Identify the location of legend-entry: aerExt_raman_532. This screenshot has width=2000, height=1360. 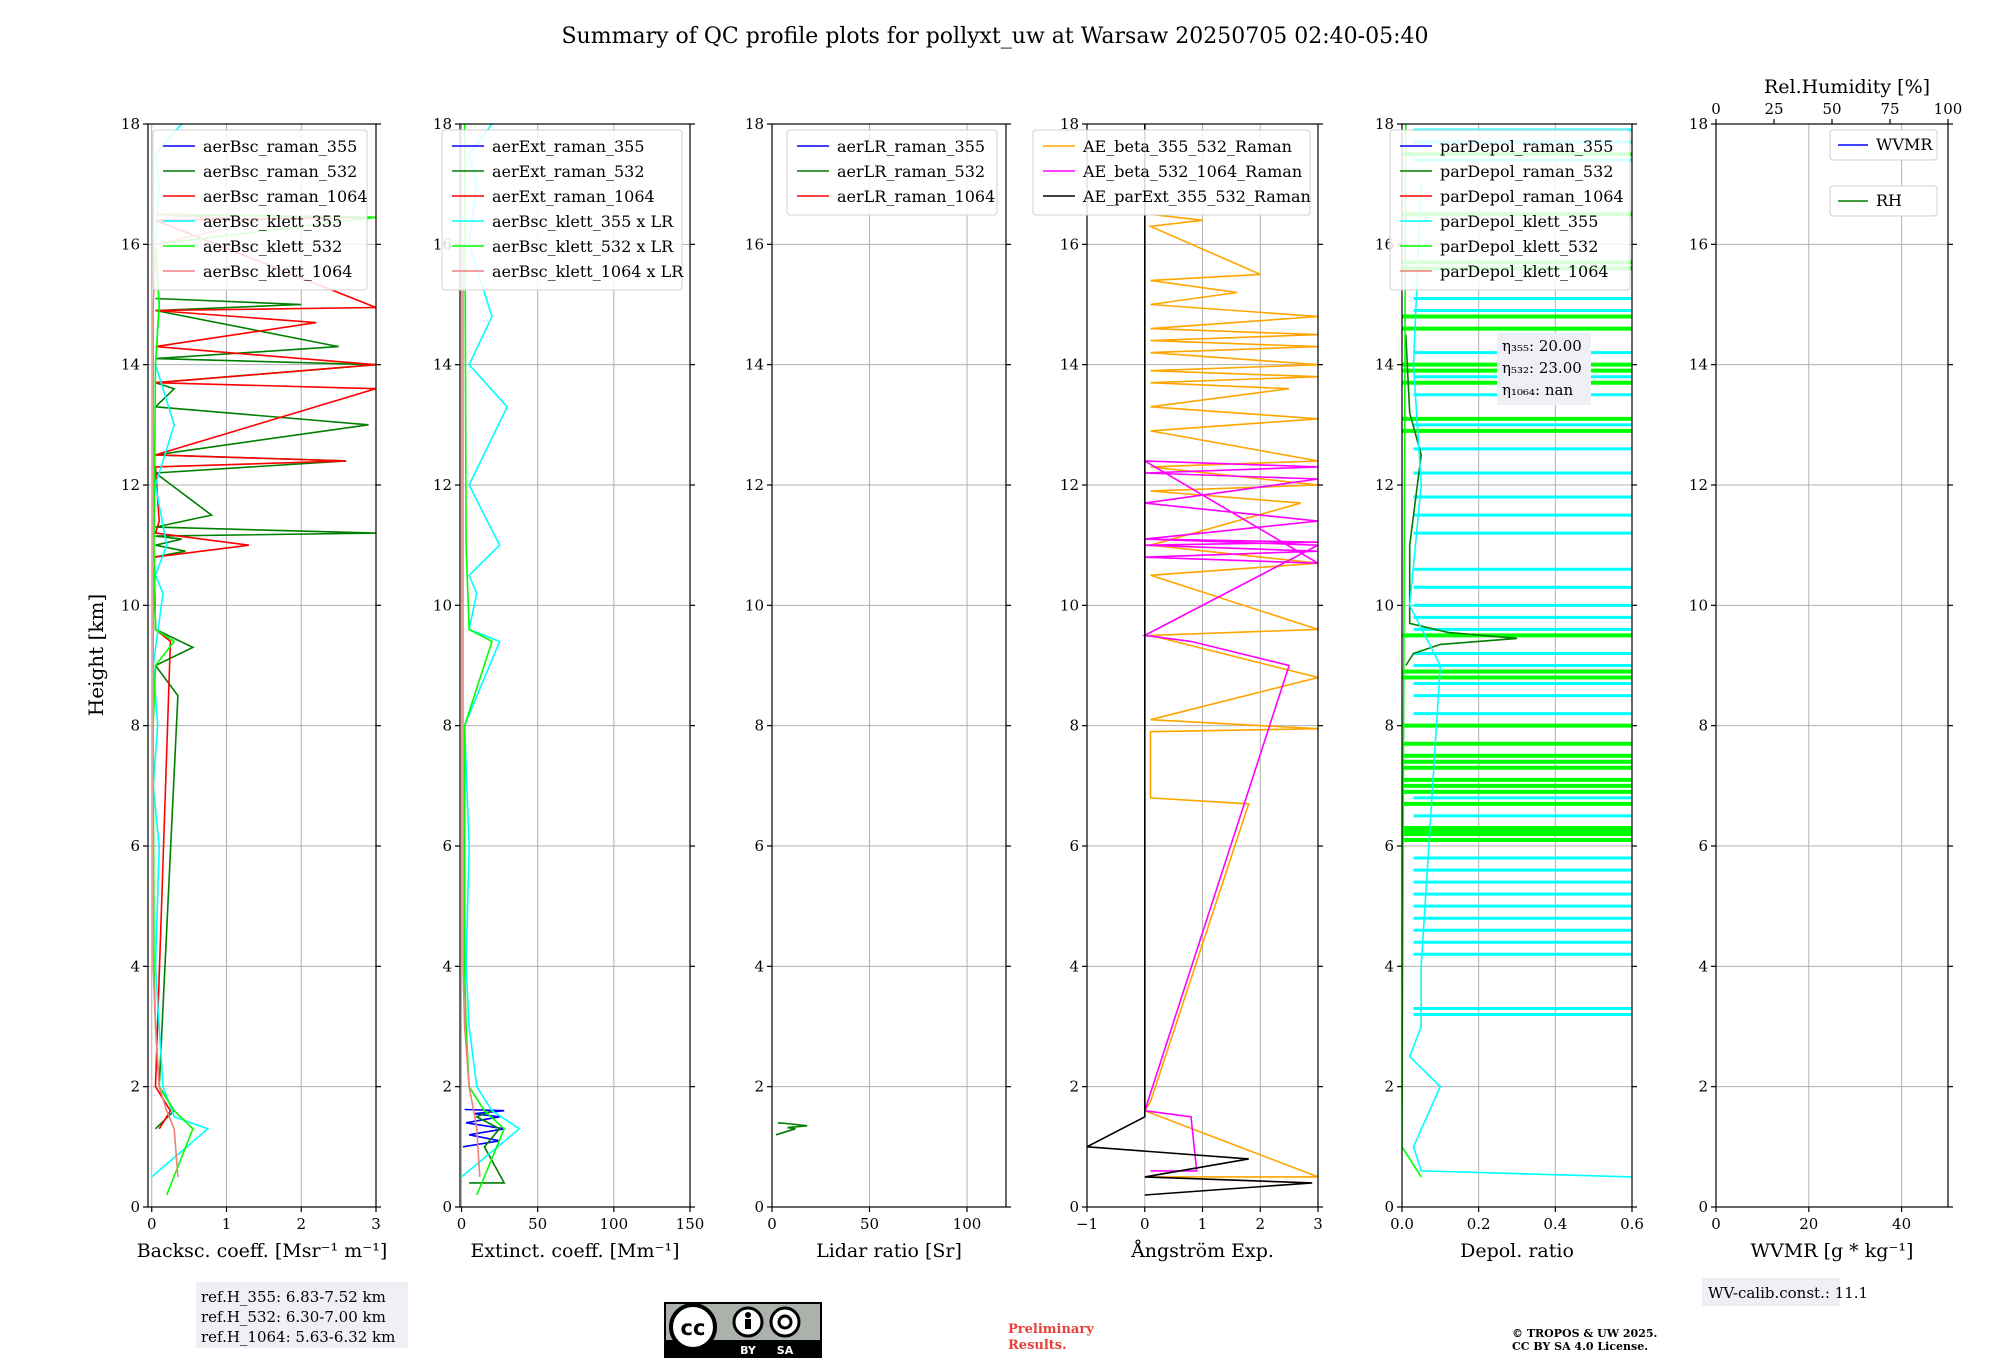
(568, 171).